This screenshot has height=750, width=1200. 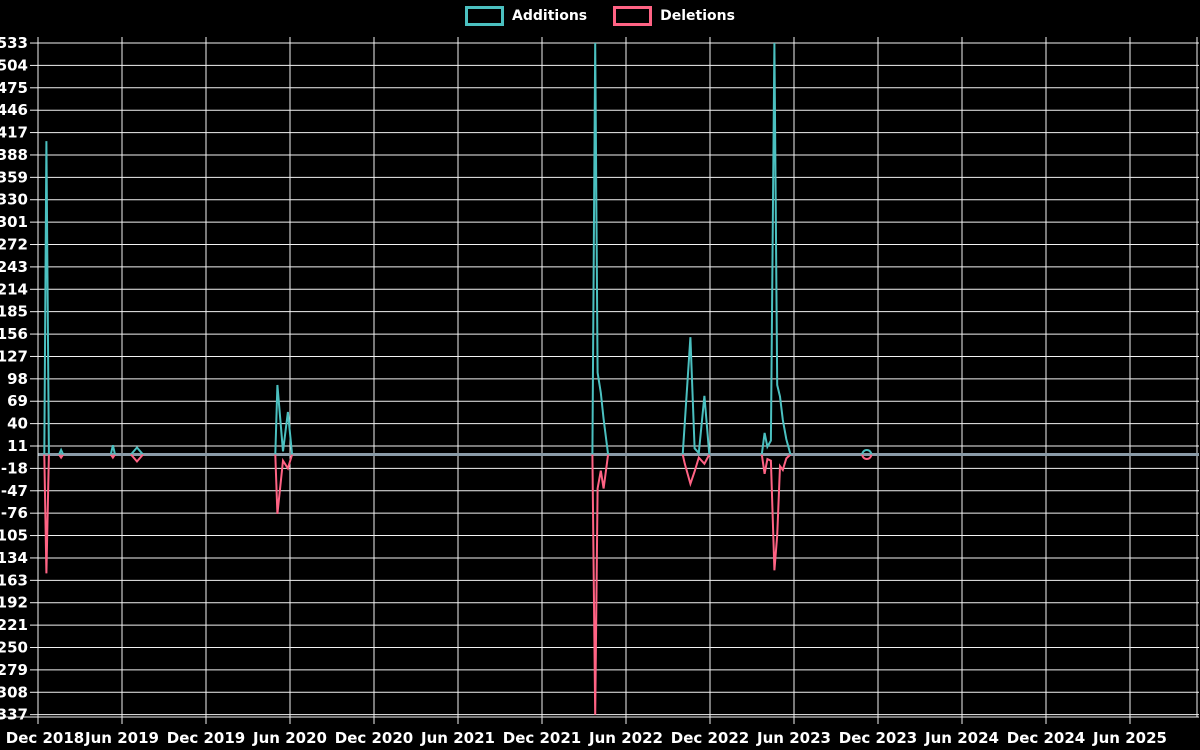 I want to click on svg-text: -47, so click(x=14, y=491).